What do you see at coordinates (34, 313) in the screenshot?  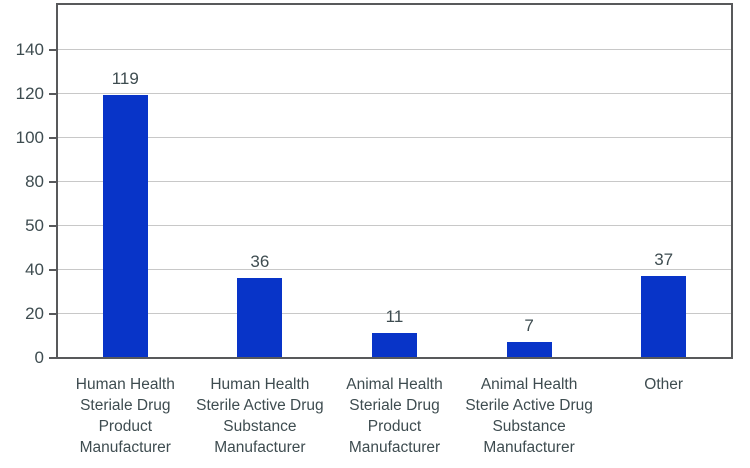 I see `y-tick-label: 20` at bounding box center [34, 313].